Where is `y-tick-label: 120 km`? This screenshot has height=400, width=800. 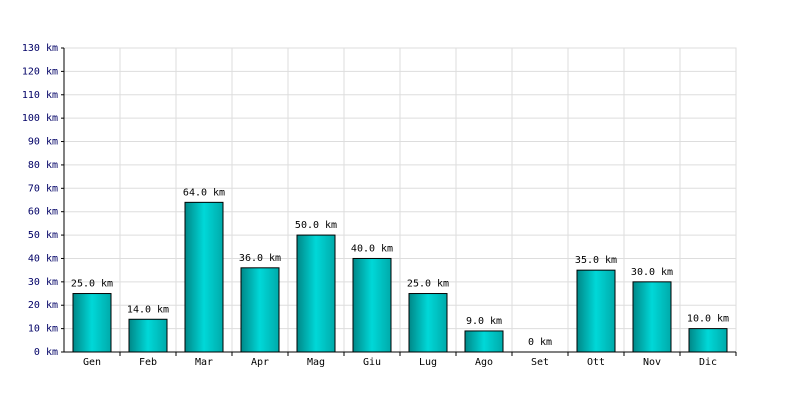
y-tick-label: 120 km is located at coordinates (40, 71).